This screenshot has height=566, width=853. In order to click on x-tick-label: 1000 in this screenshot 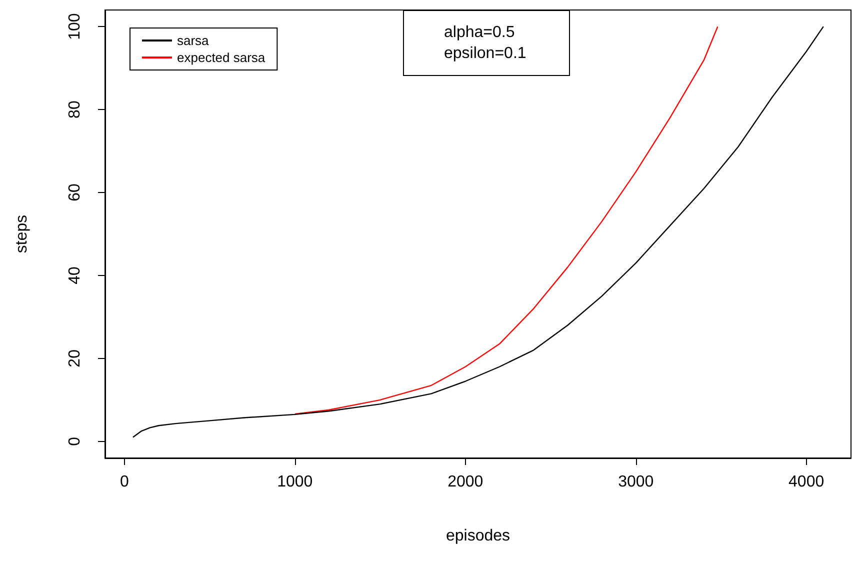, I will do `click(295, 482)`.